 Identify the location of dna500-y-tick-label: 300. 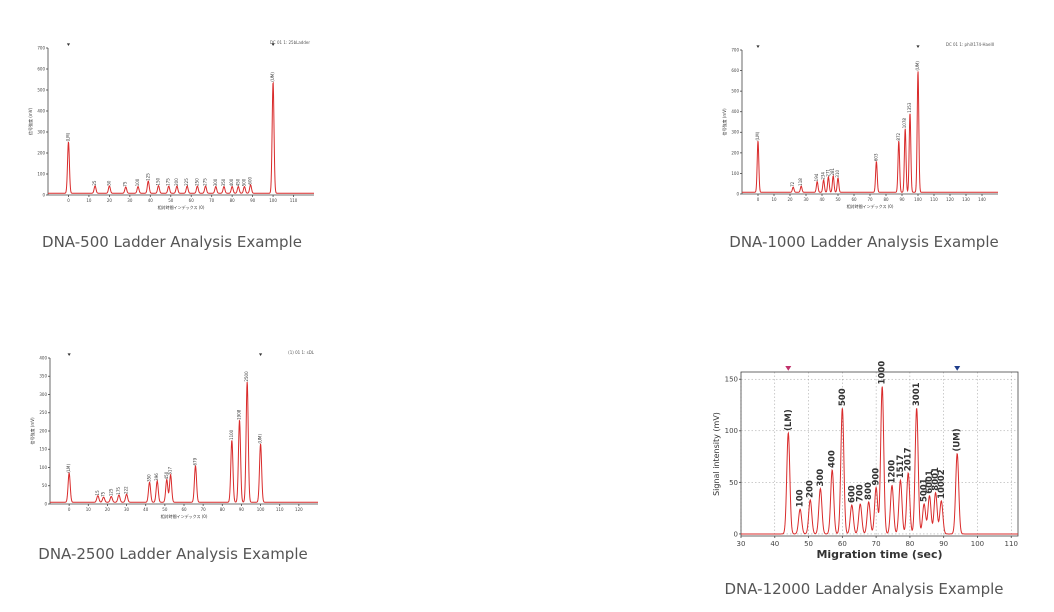
(41, 131).